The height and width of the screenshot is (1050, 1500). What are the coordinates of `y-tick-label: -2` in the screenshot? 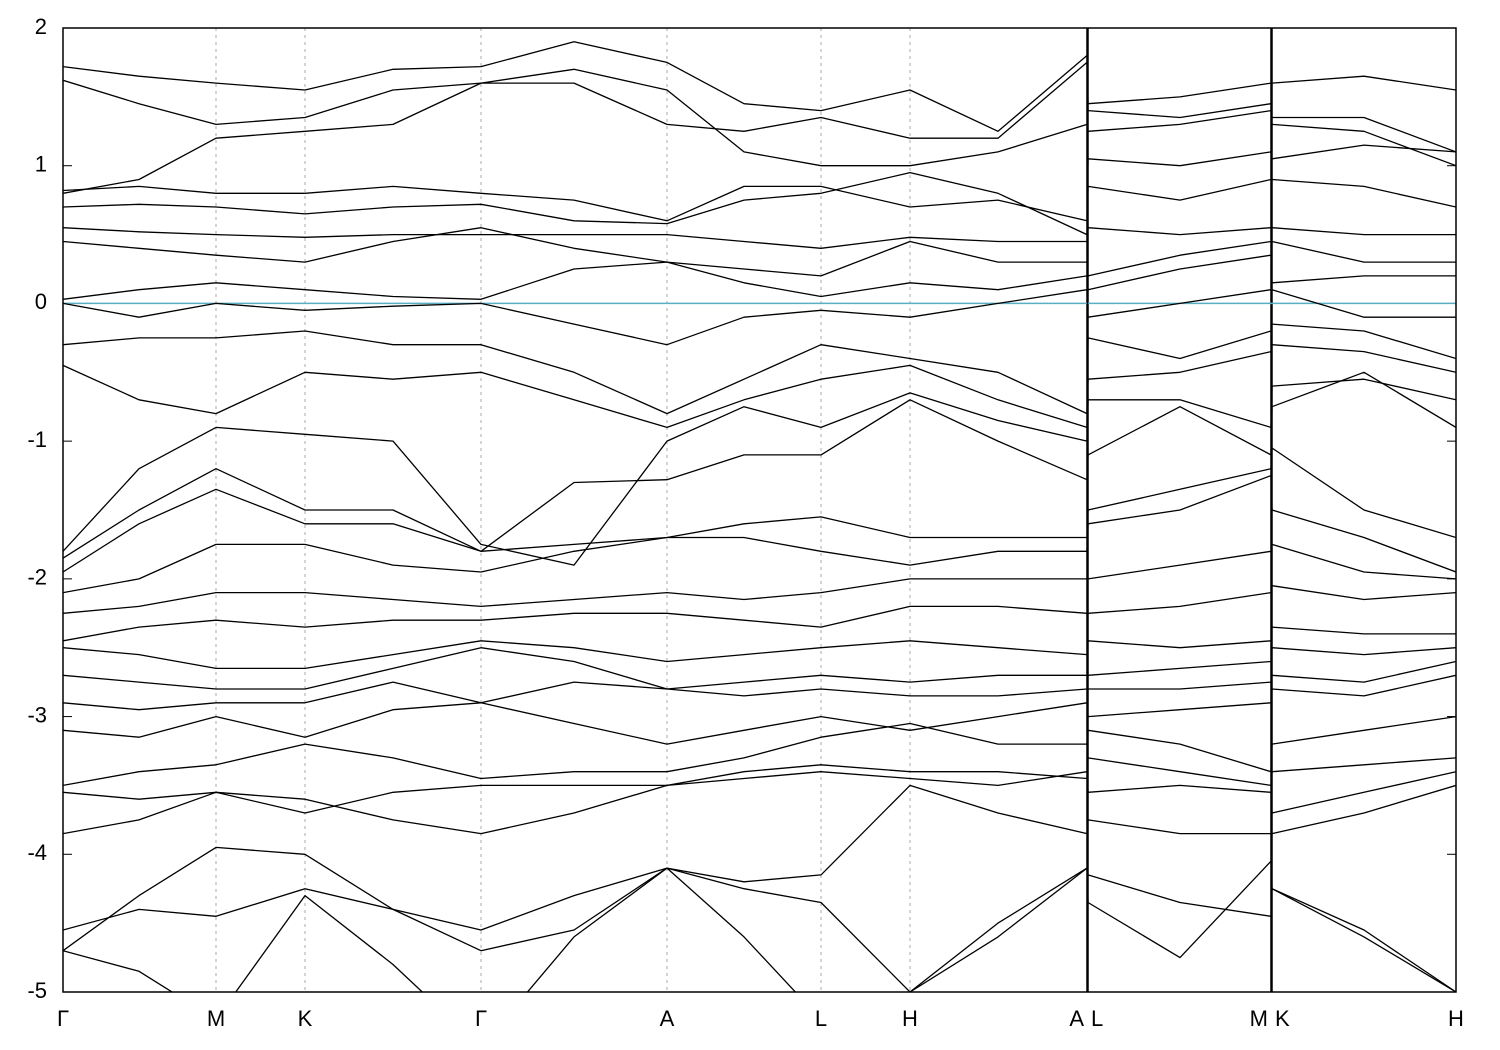 It's located at (37, 577).